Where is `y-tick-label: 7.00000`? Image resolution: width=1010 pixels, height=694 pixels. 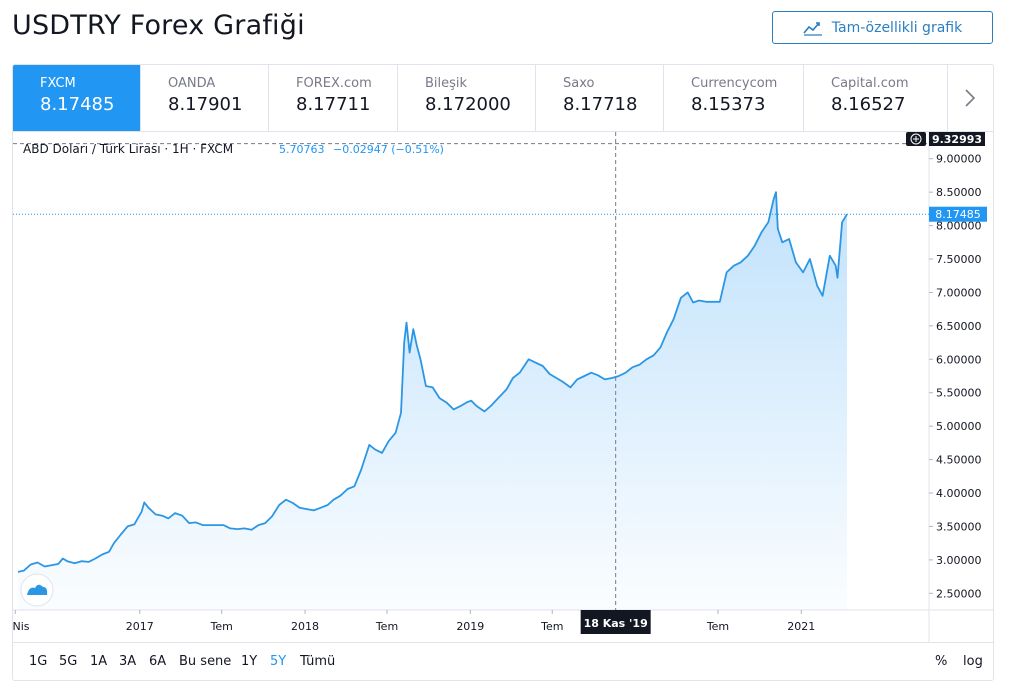
y-tick-label: 7.00000 is located at coordinates (959, 292).